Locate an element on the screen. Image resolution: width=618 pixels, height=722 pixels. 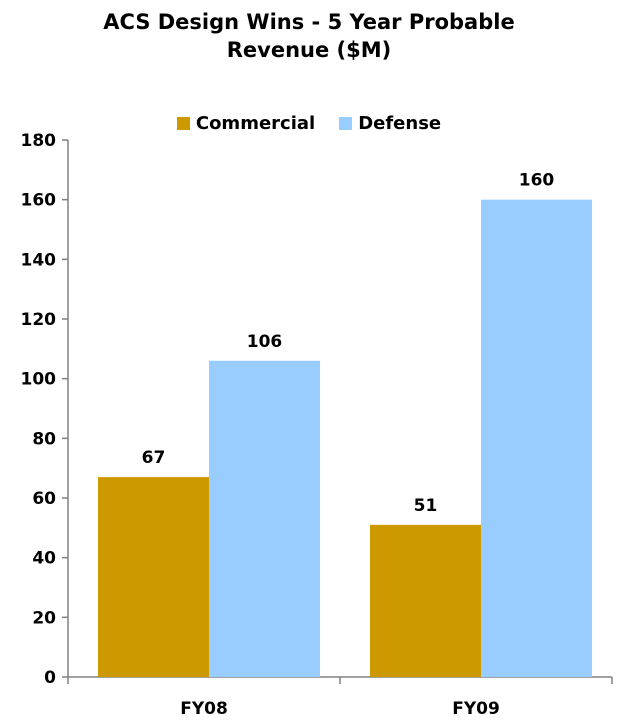
y-tick-label: 100 is located at coordinates (39, 380).